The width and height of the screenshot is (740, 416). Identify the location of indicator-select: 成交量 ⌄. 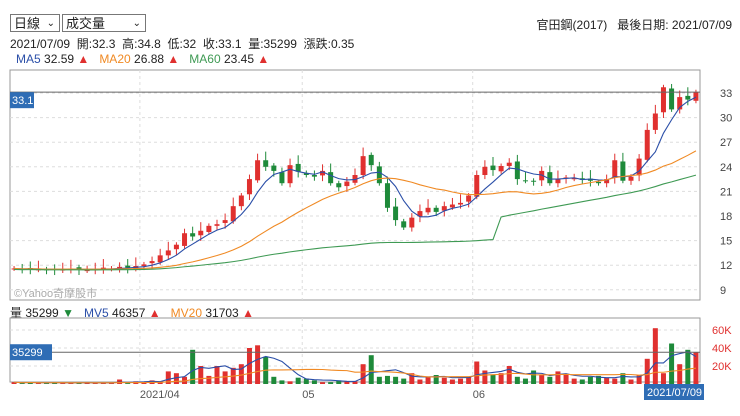
(104, 23).